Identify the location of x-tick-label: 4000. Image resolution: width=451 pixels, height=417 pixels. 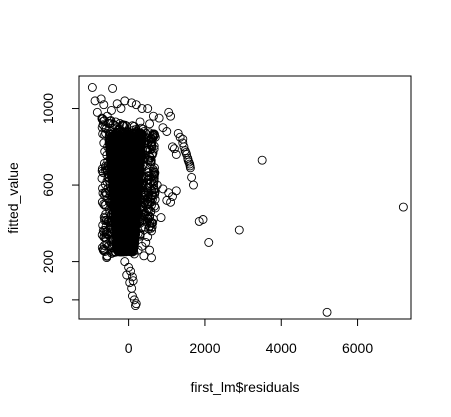
(281, 348).